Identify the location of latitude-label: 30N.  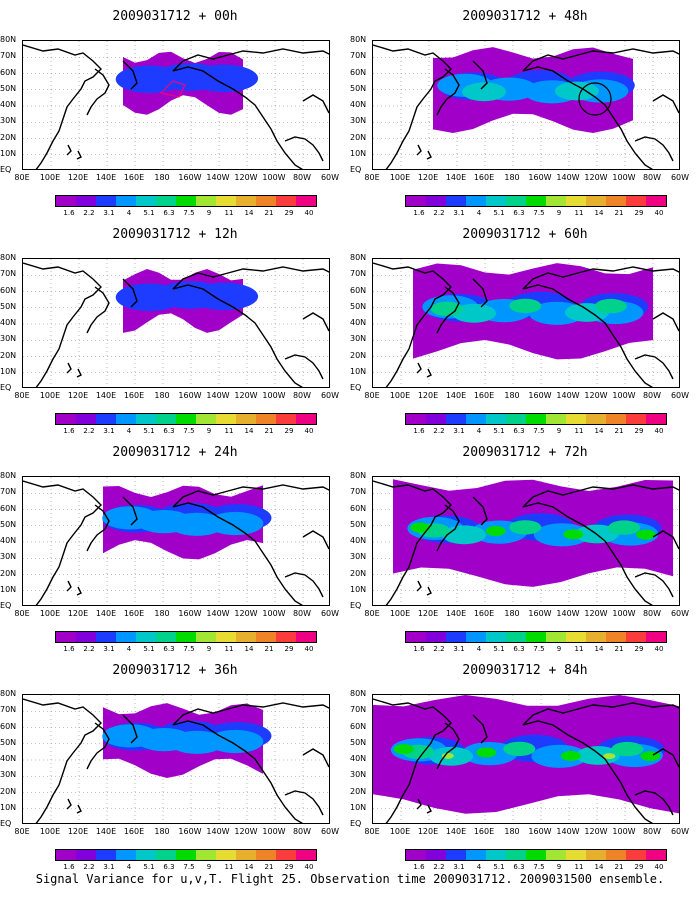
(358, 775).